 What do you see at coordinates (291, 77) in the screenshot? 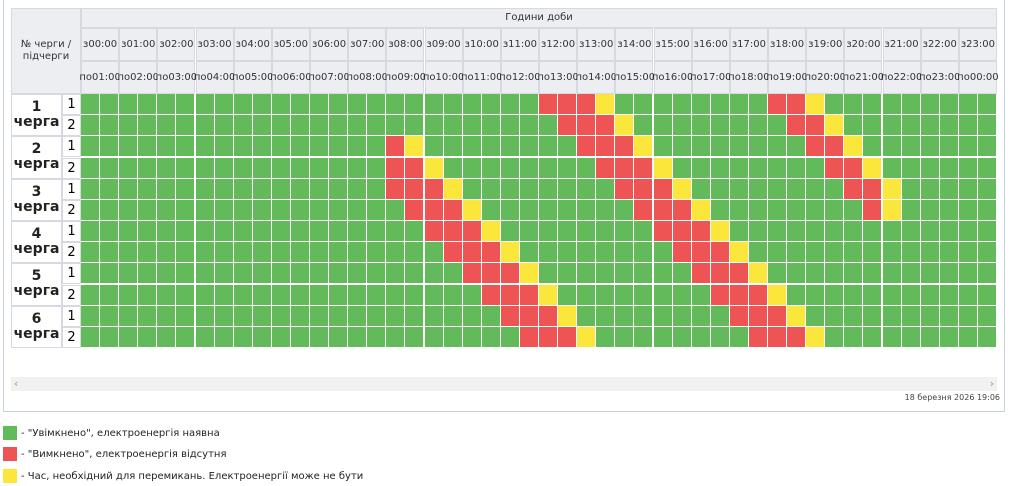
I see `to-header: по 06:00` at bounding box center [291, 77].